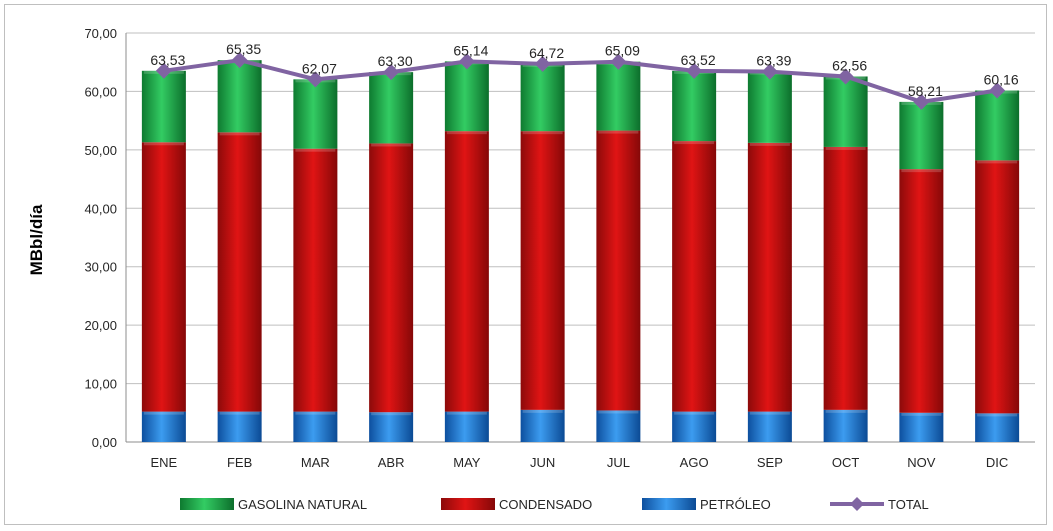 The height and width of the screenshot is (531, 1053). I want to click on bar-segment-condensado-ago, so click(694, 276).